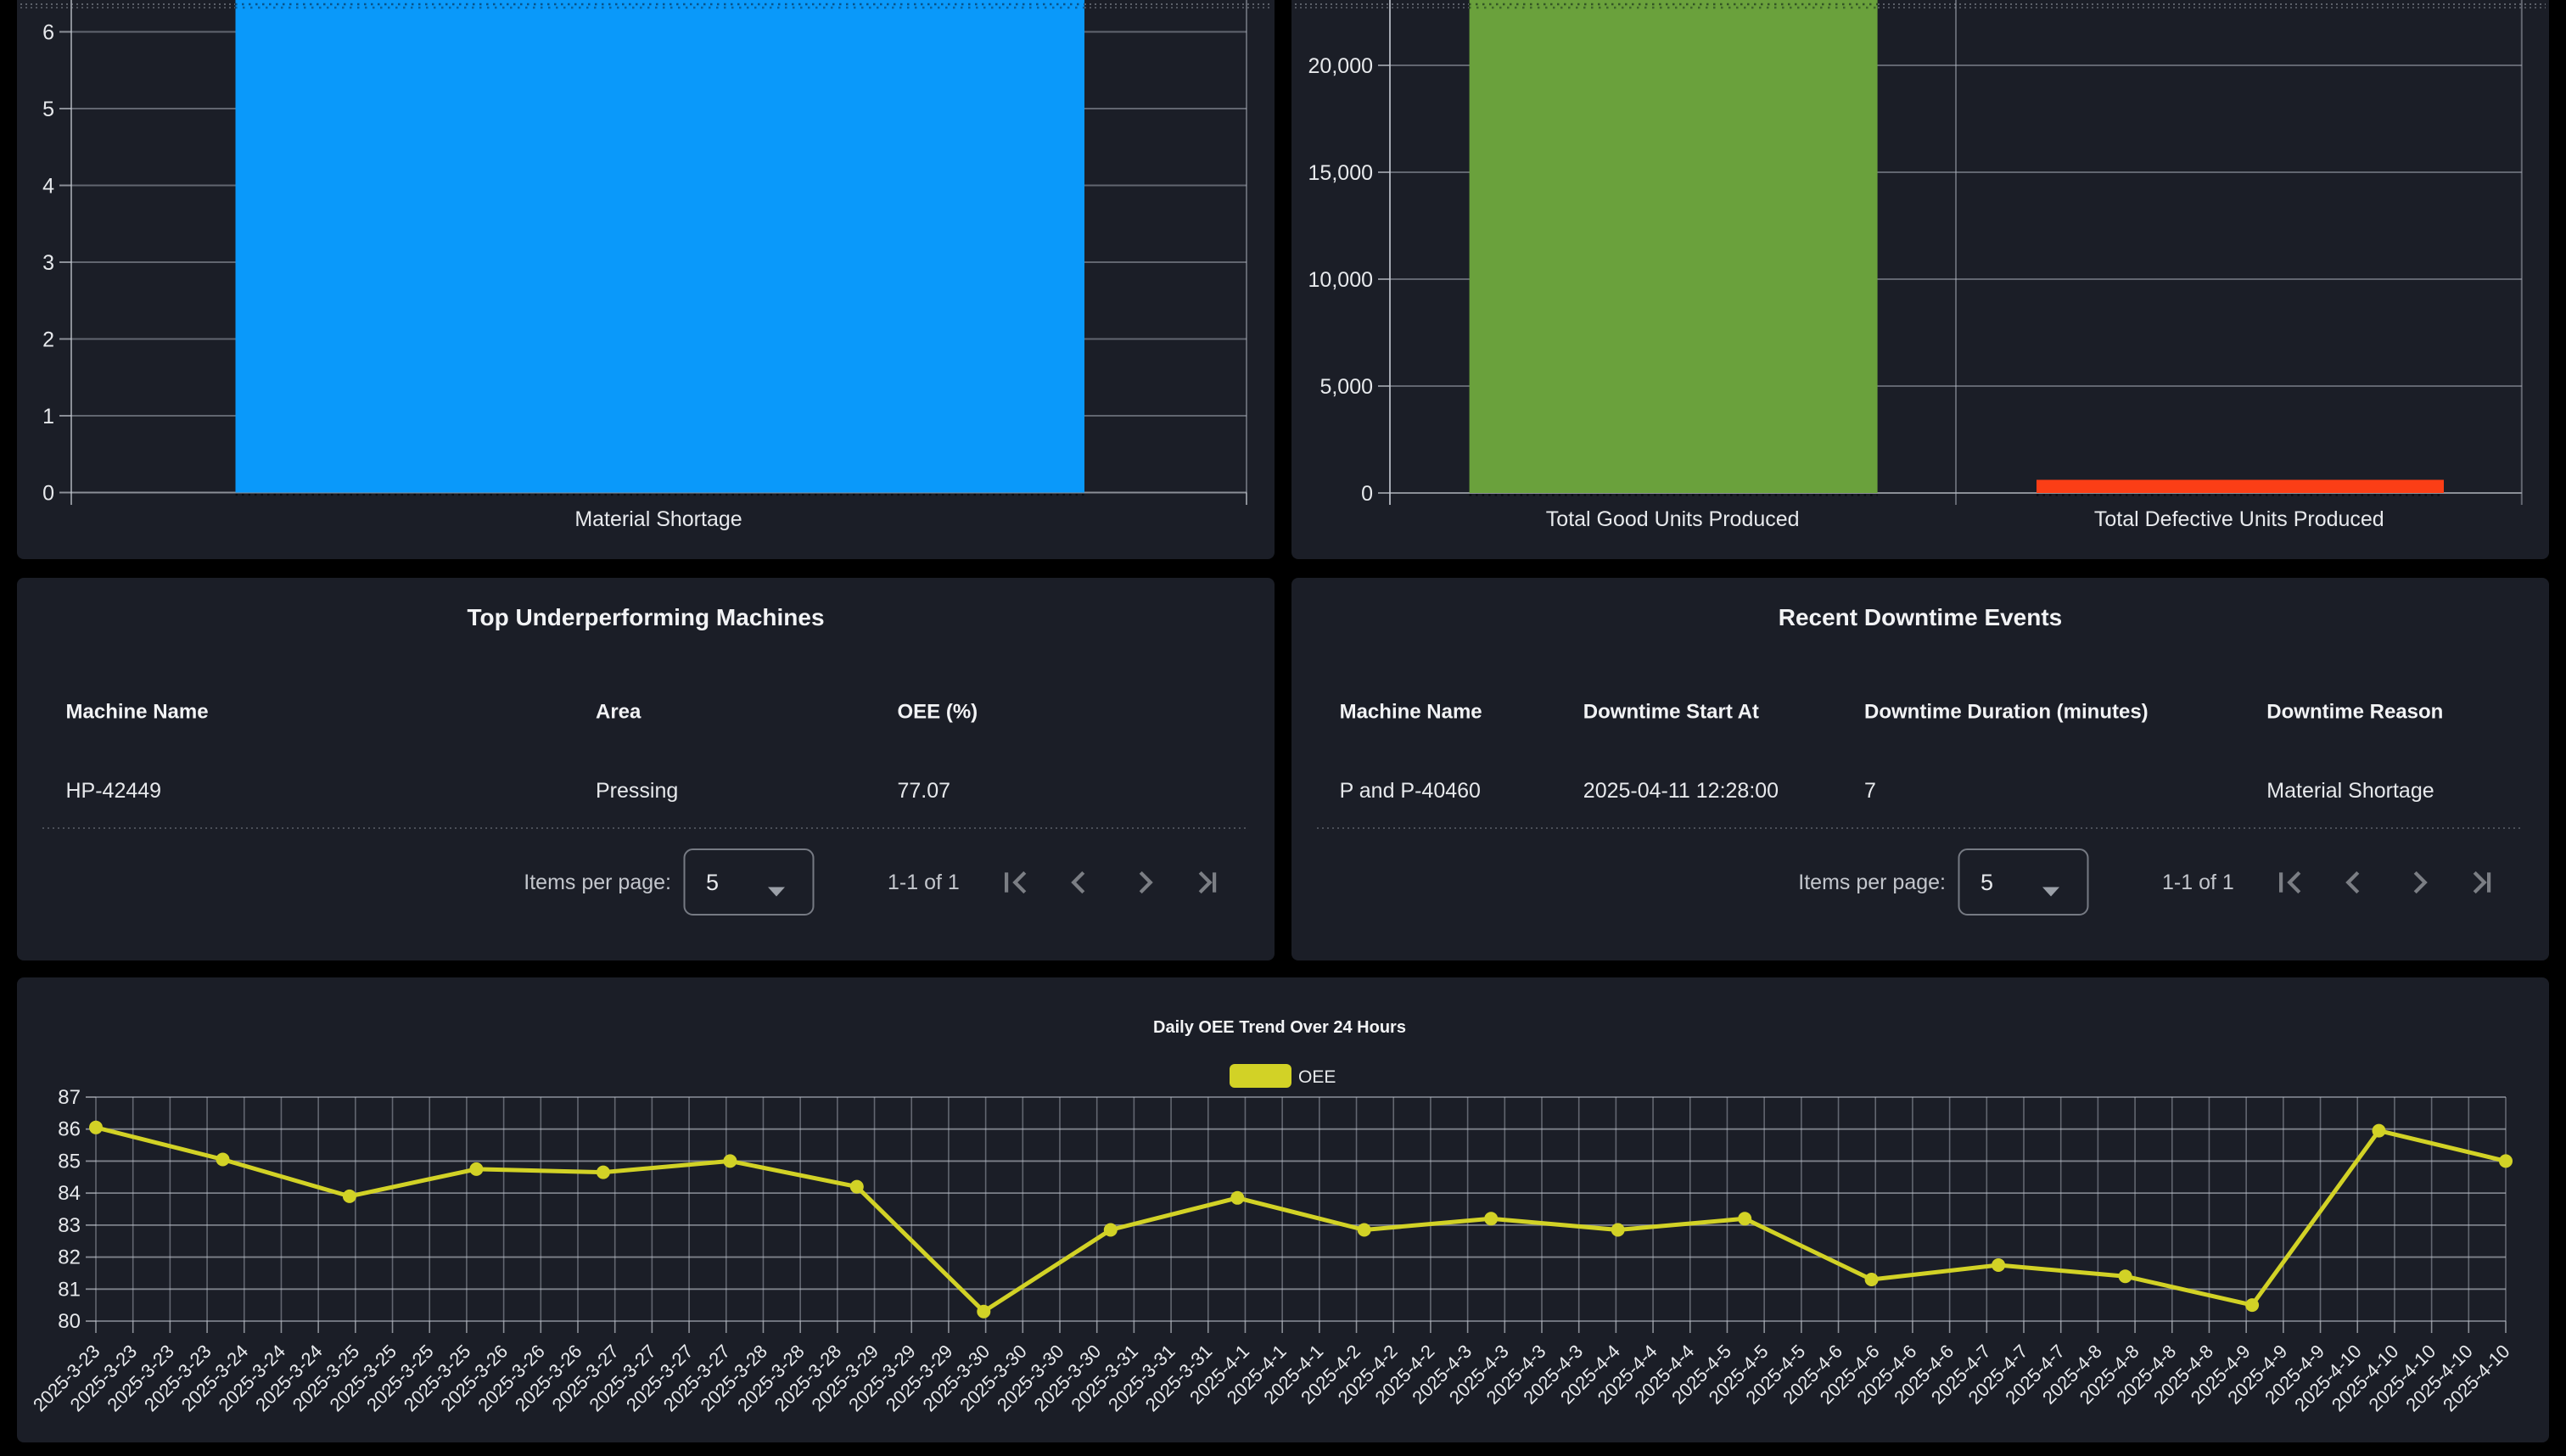  I want to click on svg-text: 82, so click(69, 1258).